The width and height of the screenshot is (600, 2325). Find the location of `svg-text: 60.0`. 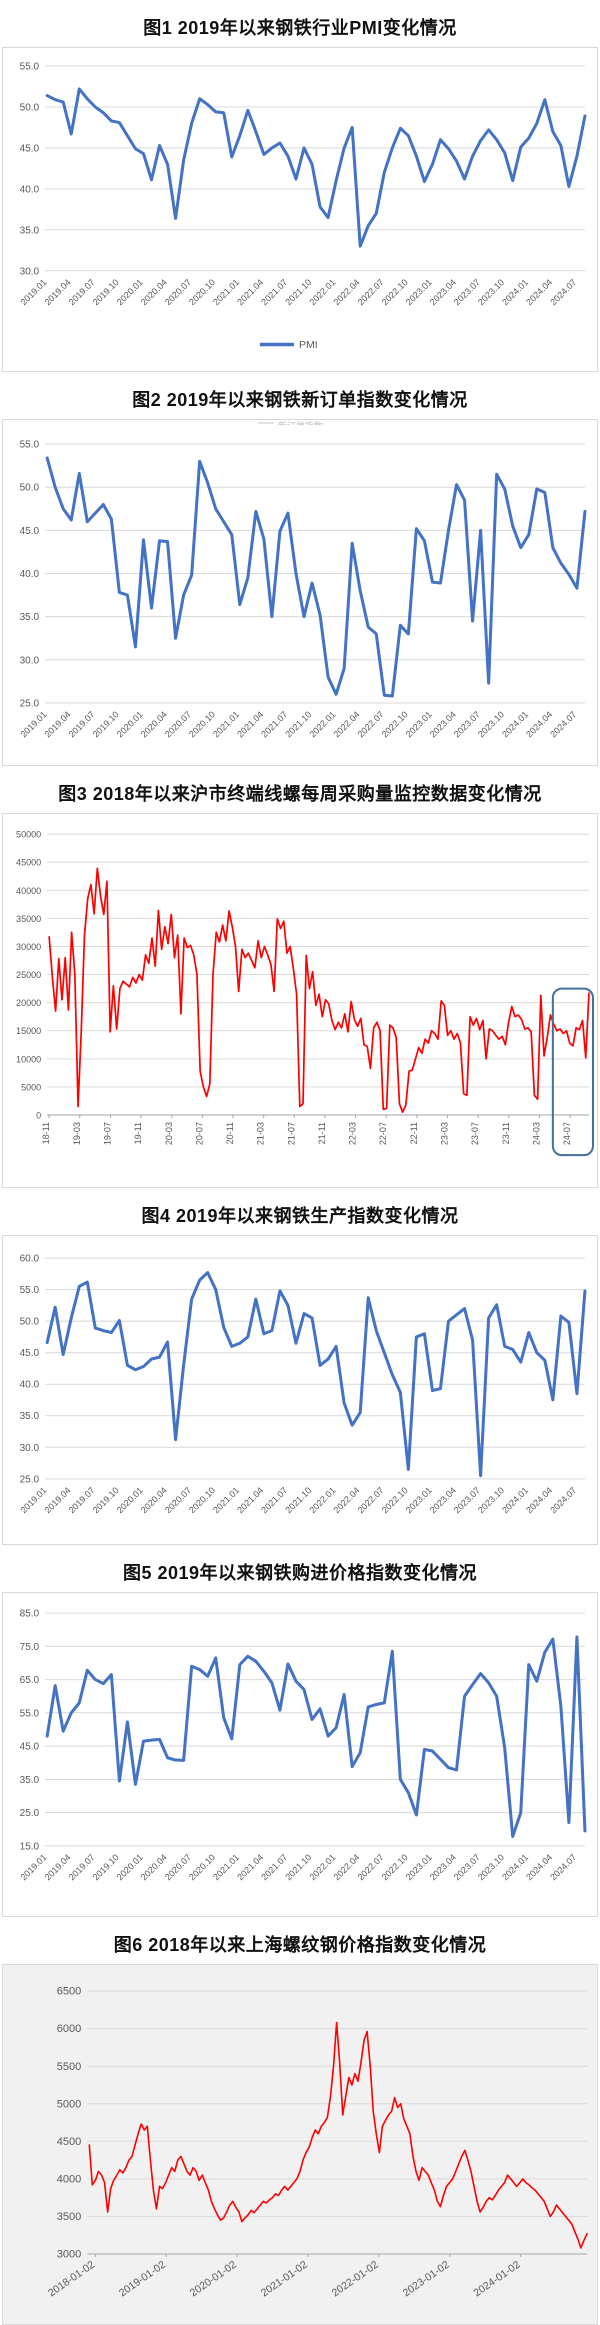

svg-text: 60.0 is located at coordinates (30, 1259).